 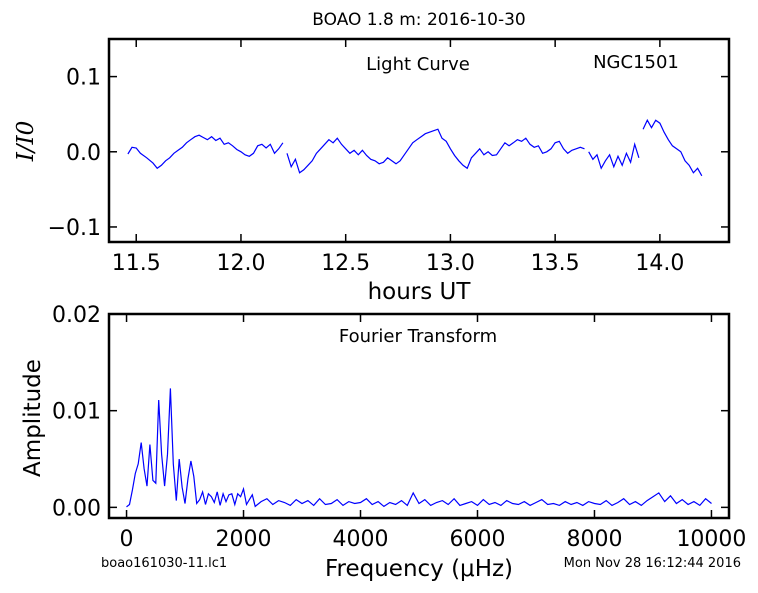 I want to click on fourier-x-tick-label: 0, so click(x=127, y=539).